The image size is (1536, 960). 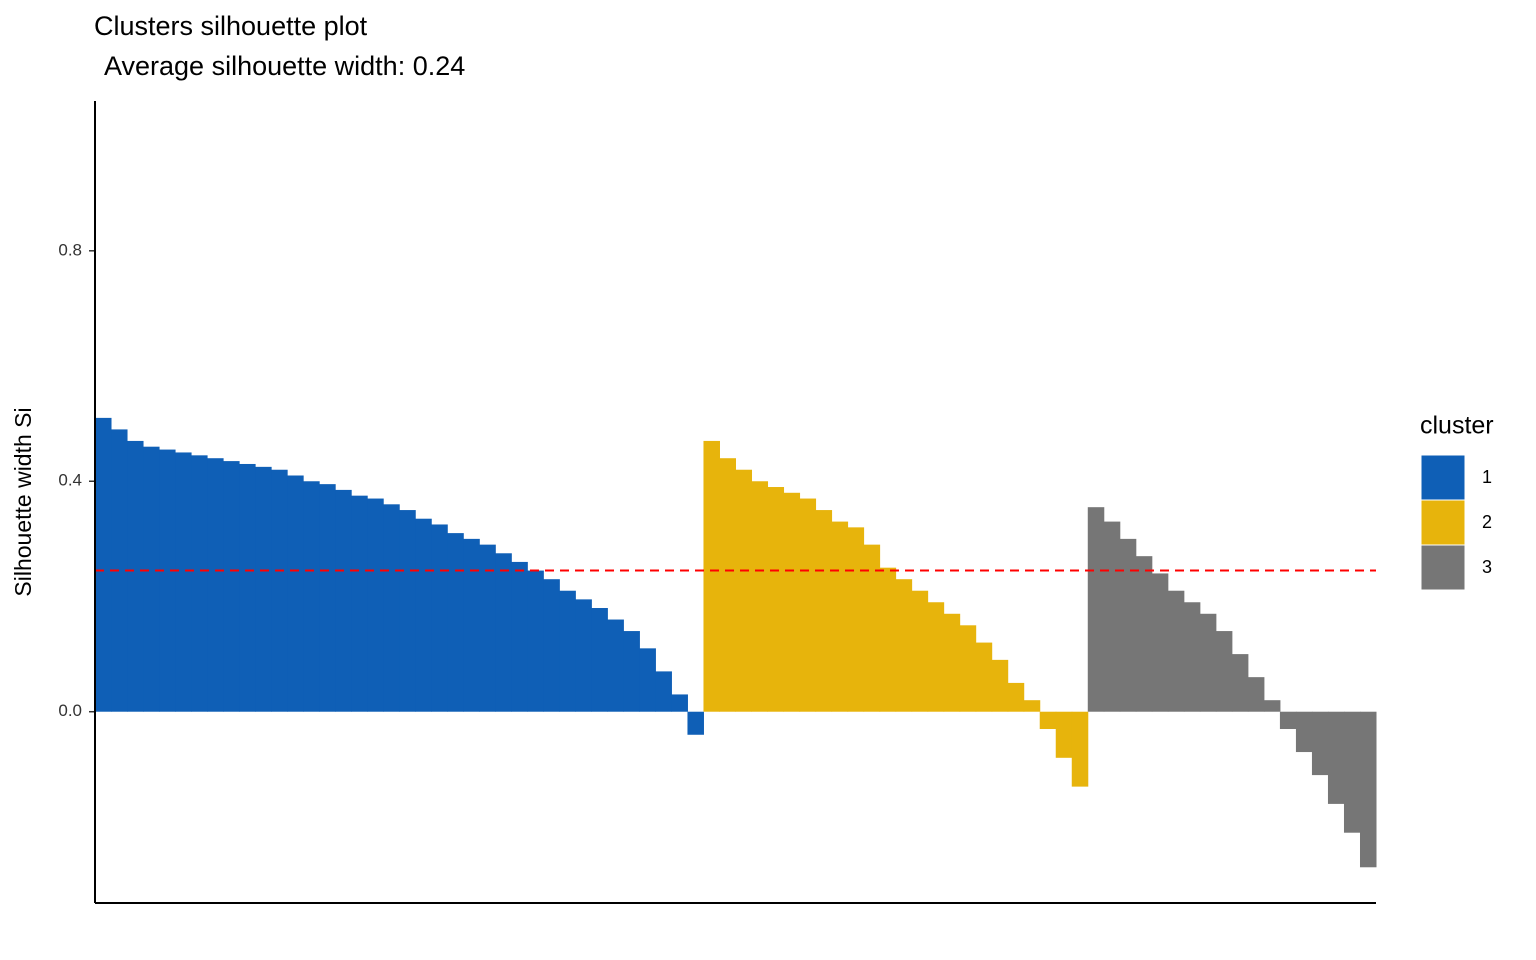 I want to click on legend-title: cluster, so click(x=1457, y=426).